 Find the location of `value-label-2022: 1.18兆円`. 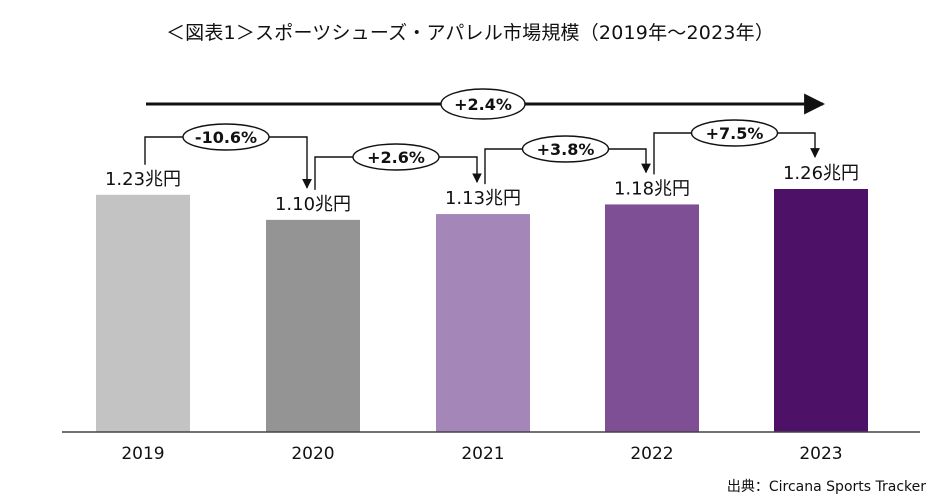

value-label-2022: 1.18兆円 is located at coordinates (652, 188).